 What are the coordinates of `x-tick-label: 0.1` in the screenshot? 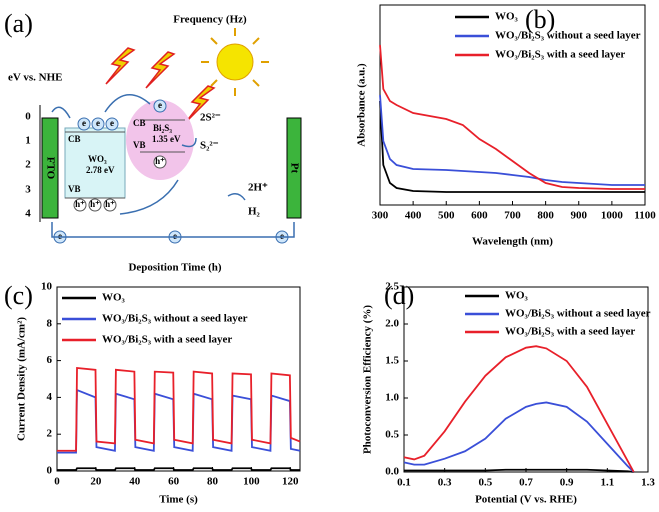 It's located at (404, 483).